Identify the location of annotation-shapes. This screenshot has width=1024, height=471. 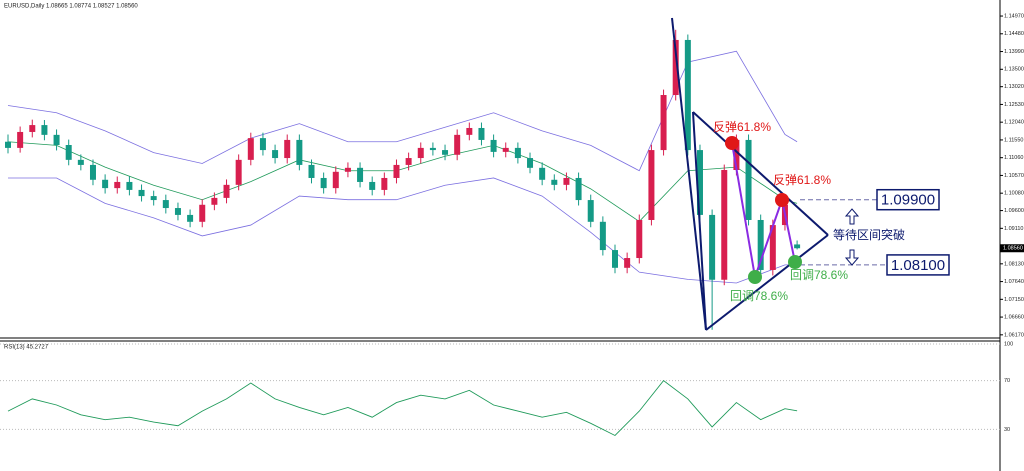
(765, 174).